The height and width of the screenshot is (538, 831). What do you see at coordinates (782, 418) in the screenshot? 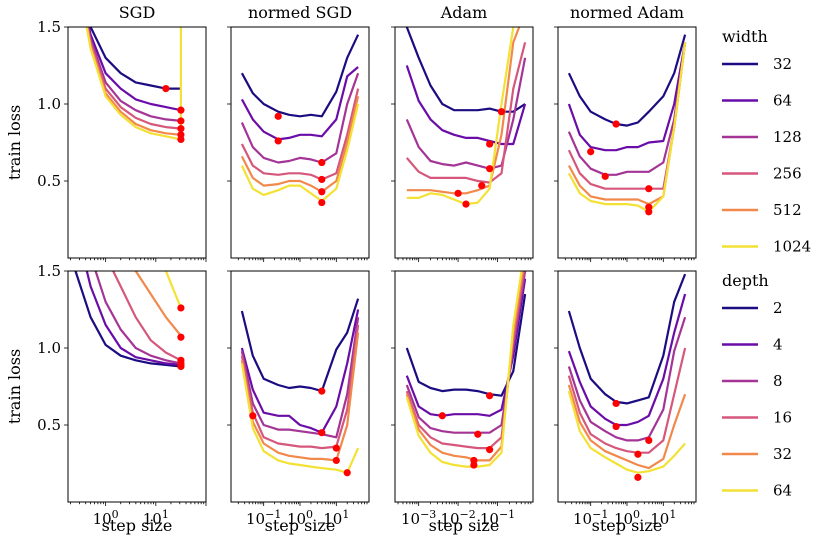
I see `legend-label-16: 16` at bounding box center [782, 418].